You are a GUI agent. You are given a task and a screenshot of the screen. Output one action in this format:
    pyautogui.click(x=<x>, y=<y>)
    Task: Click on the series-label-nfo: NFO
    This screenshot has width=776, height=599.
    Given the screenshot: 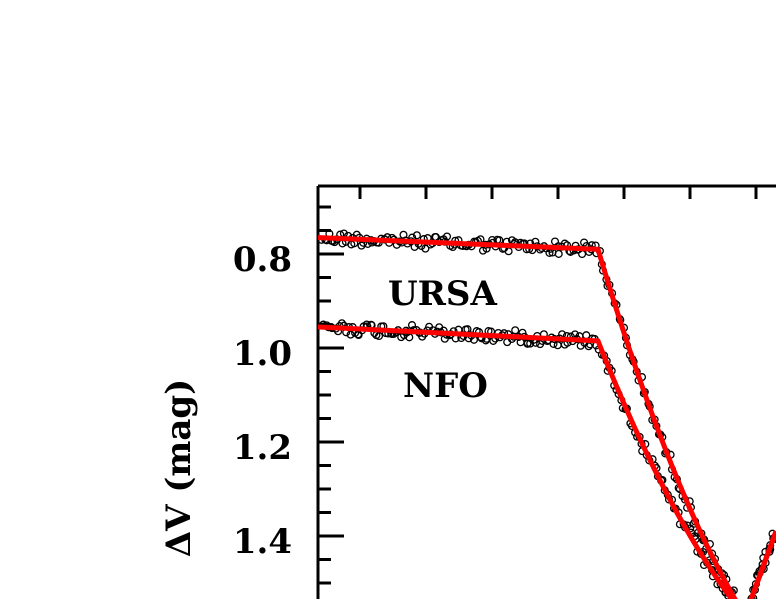 What is the action you would take?
    pyautogui.click(x=445, y=386)
    